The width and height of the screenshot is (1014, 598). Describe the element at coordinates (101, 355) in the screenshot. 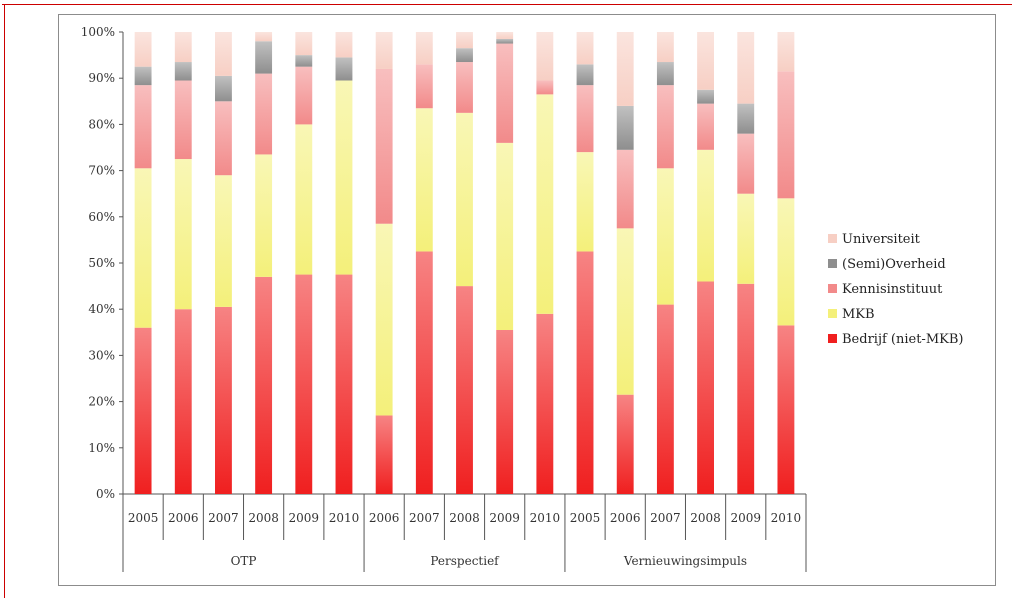

I see `y-tick-label: 30%` at that location.